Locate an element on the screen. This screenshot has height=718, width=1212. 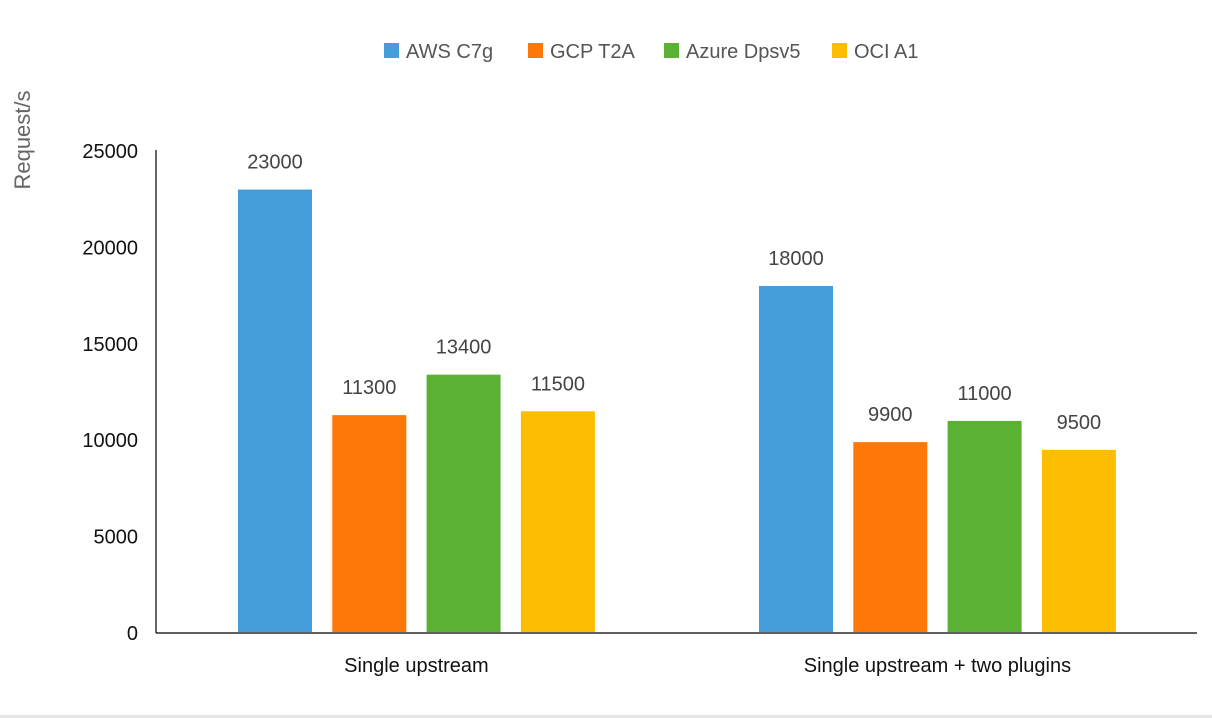
bottom-divider is located at coordinates (606, 716).